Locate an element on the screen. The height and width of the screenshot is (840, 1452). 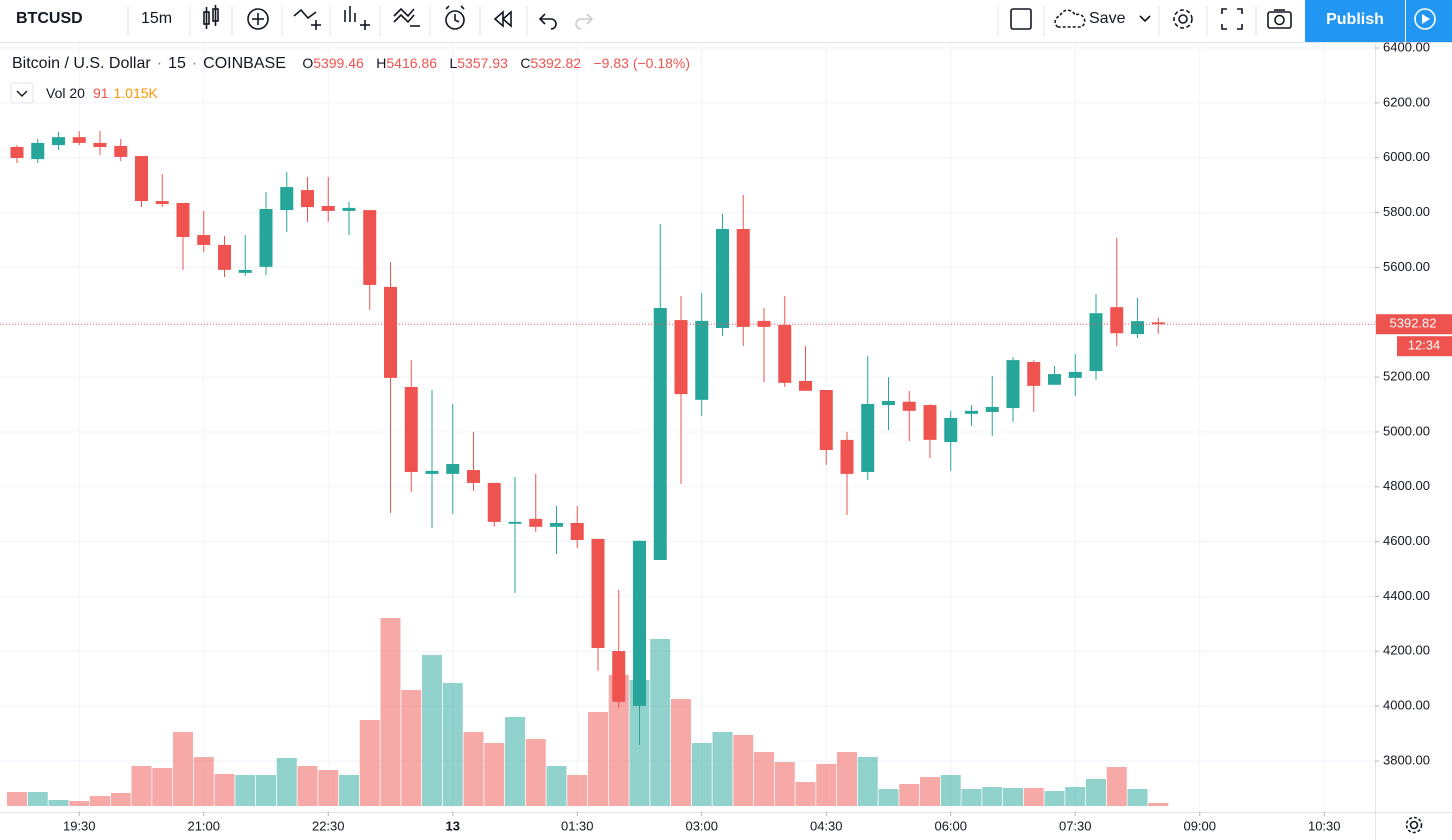
y-tick-label: 6400.00 is located at coordinates (1406, 46).